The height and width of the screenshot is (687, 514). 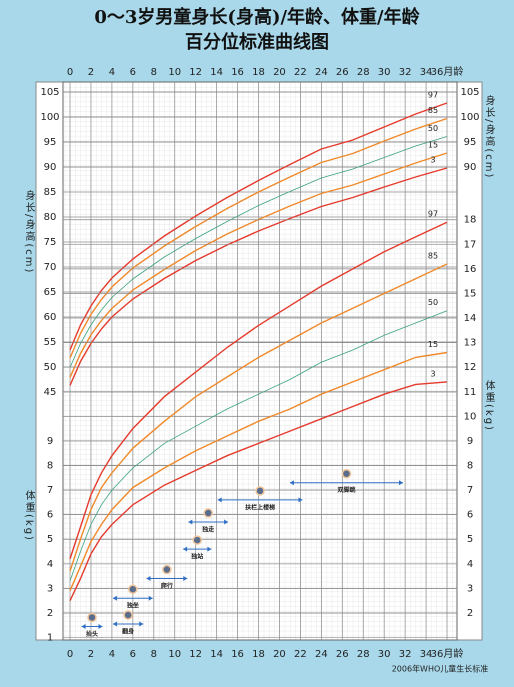 What do you see at coordinates (321, 72) in the screenshot?
I see `x-tick-label: 24` at bounding box center [321, 72].